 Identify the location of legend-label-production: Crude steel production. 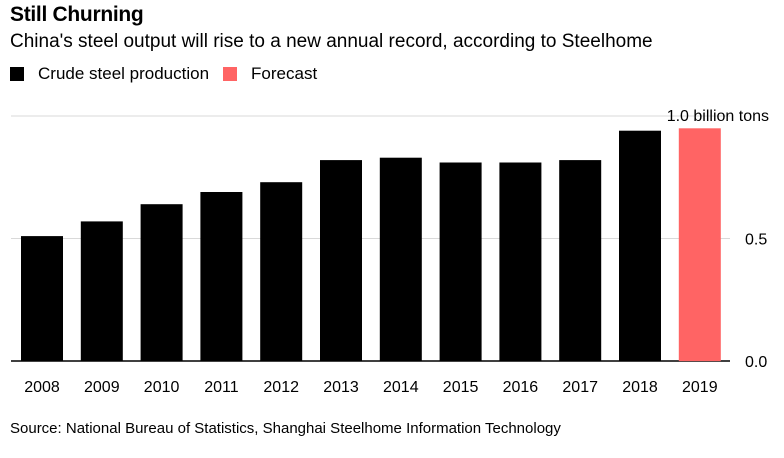
(124, 73).